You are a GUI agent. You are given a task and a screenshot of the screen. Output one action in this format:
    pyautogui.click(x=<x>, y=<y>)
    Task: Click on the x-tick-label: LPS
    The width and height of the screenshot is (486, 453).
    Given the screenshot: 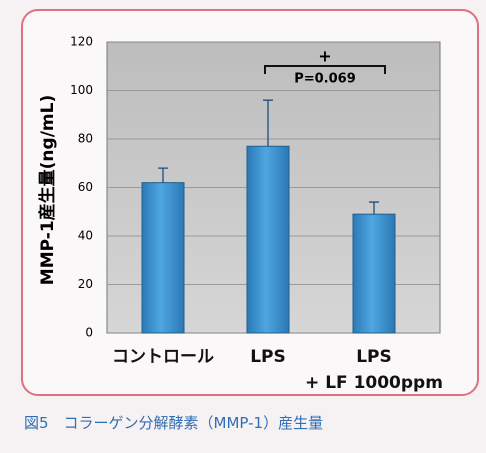 What is the action you would take?
    pyautogui.click(x=268, y=357)
    